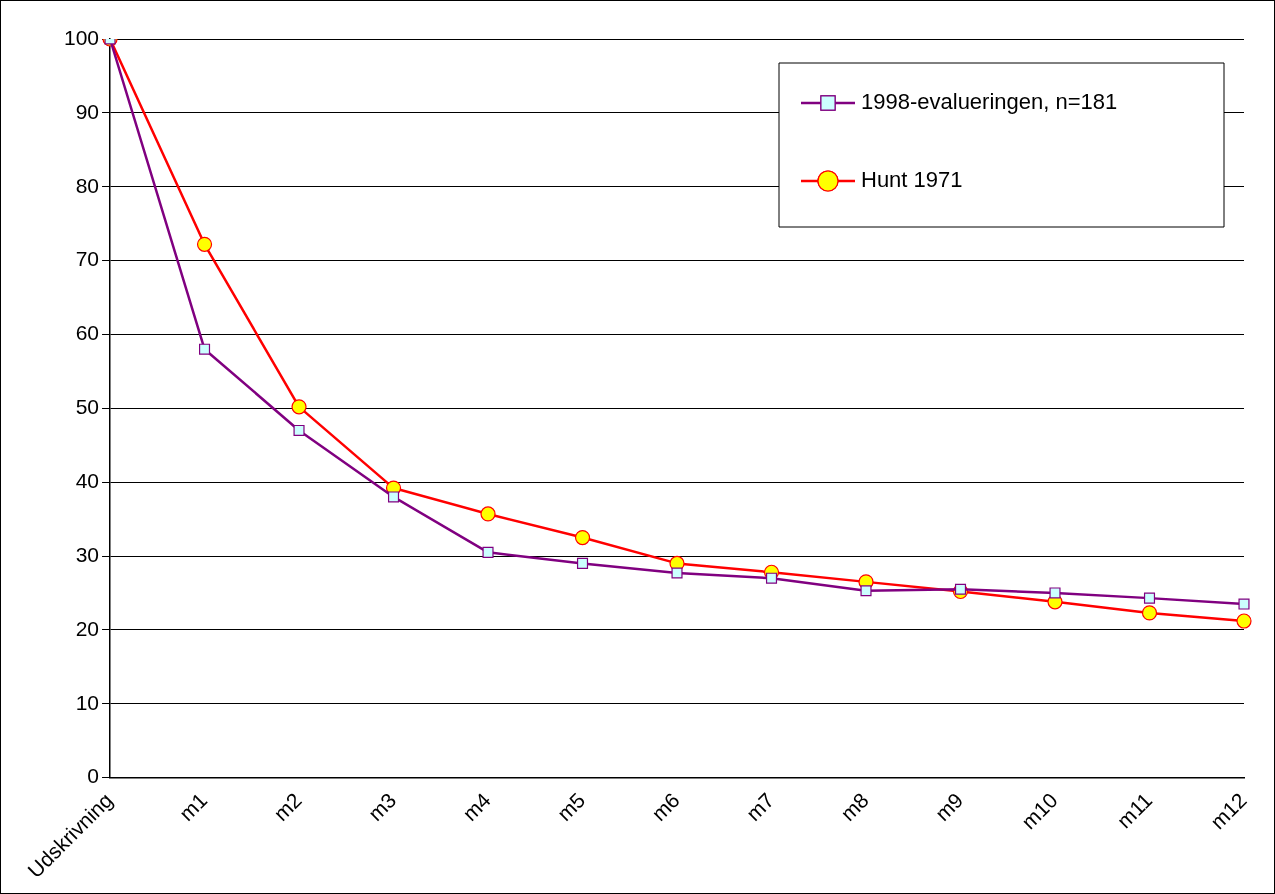 This screenshot has height=894, width=1275. What do you see at coordinates (87, 185) in the screenshot?
I see `y-tick-label: 80` at bounding box center [87, 185].